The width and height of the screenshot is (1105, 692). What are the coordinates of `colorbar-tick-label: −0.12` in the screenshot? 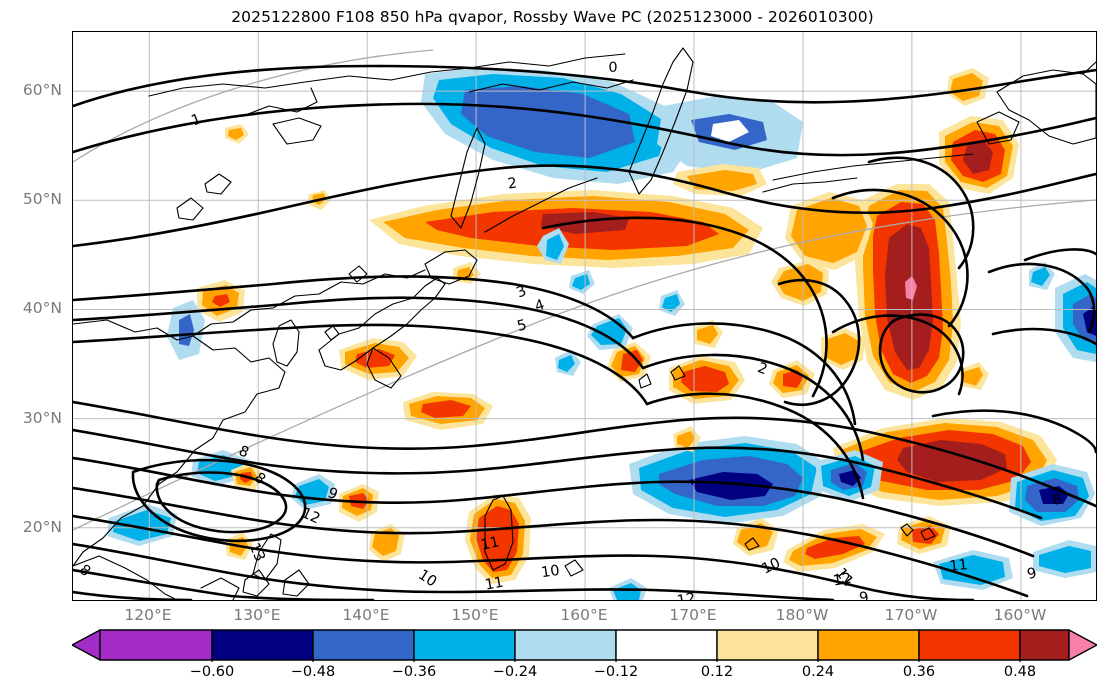 It's located at (616, 672).